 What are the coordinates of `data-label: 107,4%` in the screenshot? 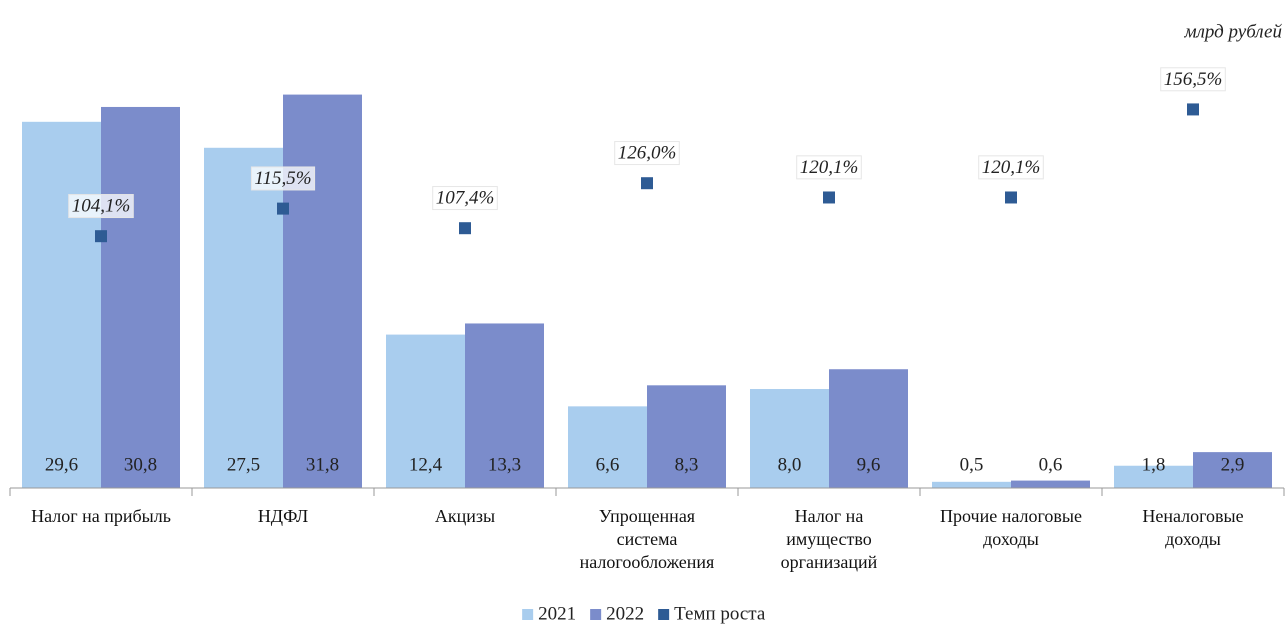 It's located at (465, 198).